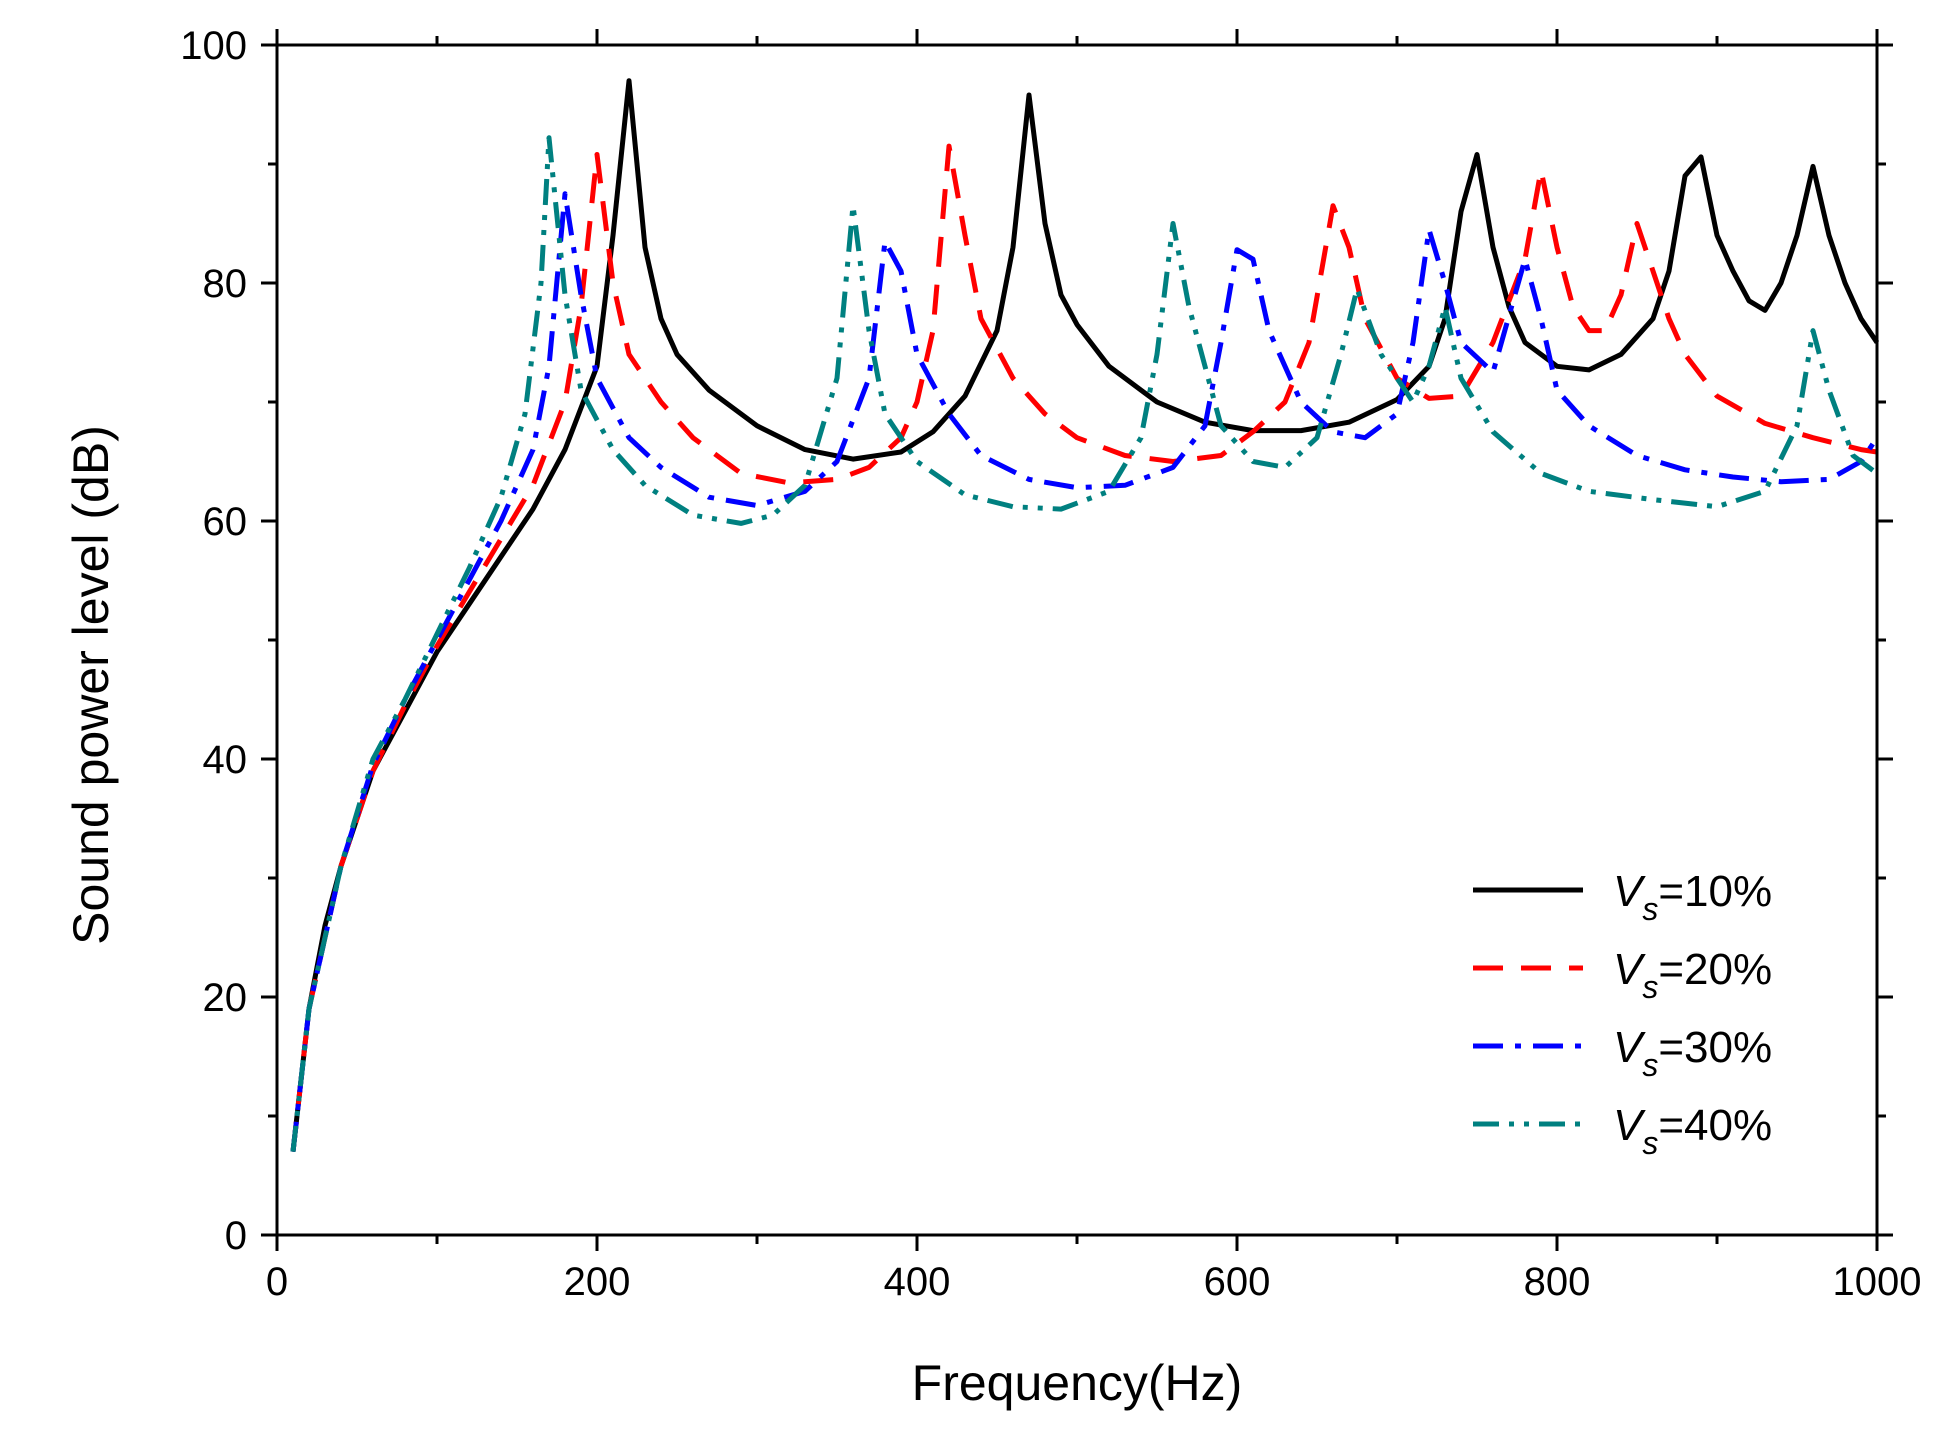 Image resolution: width=1959 pixels, height=1441 pixels. Describe the element at coordinates (1692, 897) in the screenshot. I see `legend-label-1: Vs=10%` at that location.